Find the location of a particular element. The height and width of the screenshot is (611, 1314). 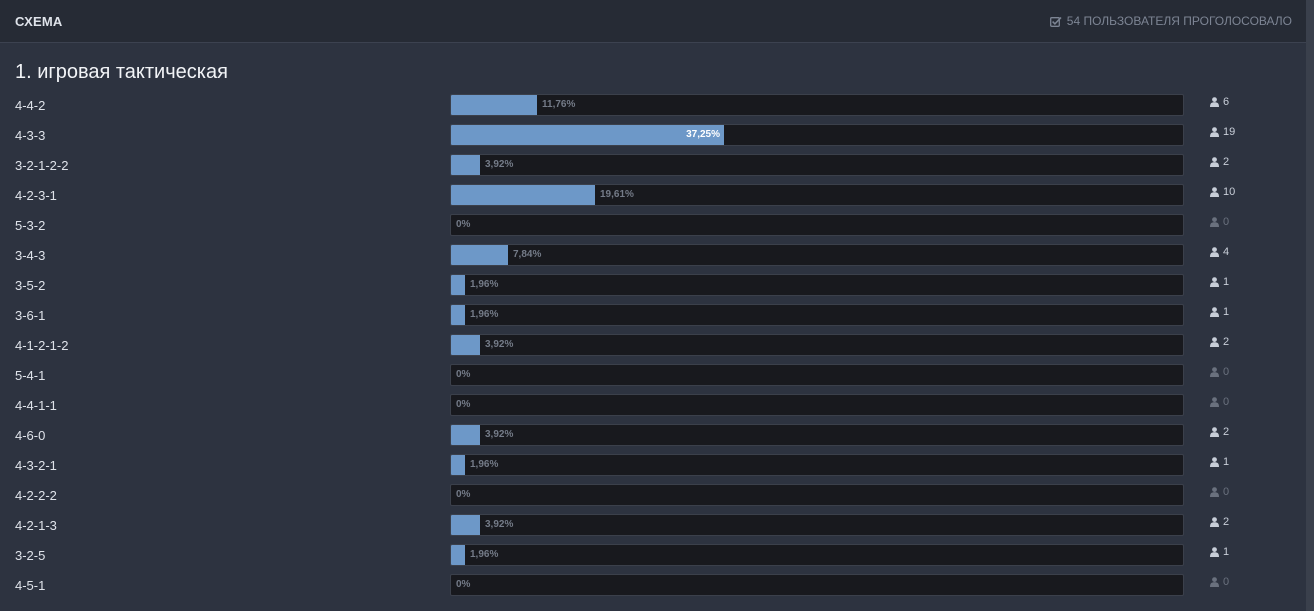

option-label: 4-1-2-1-2 is located at coordinates (42, 345).